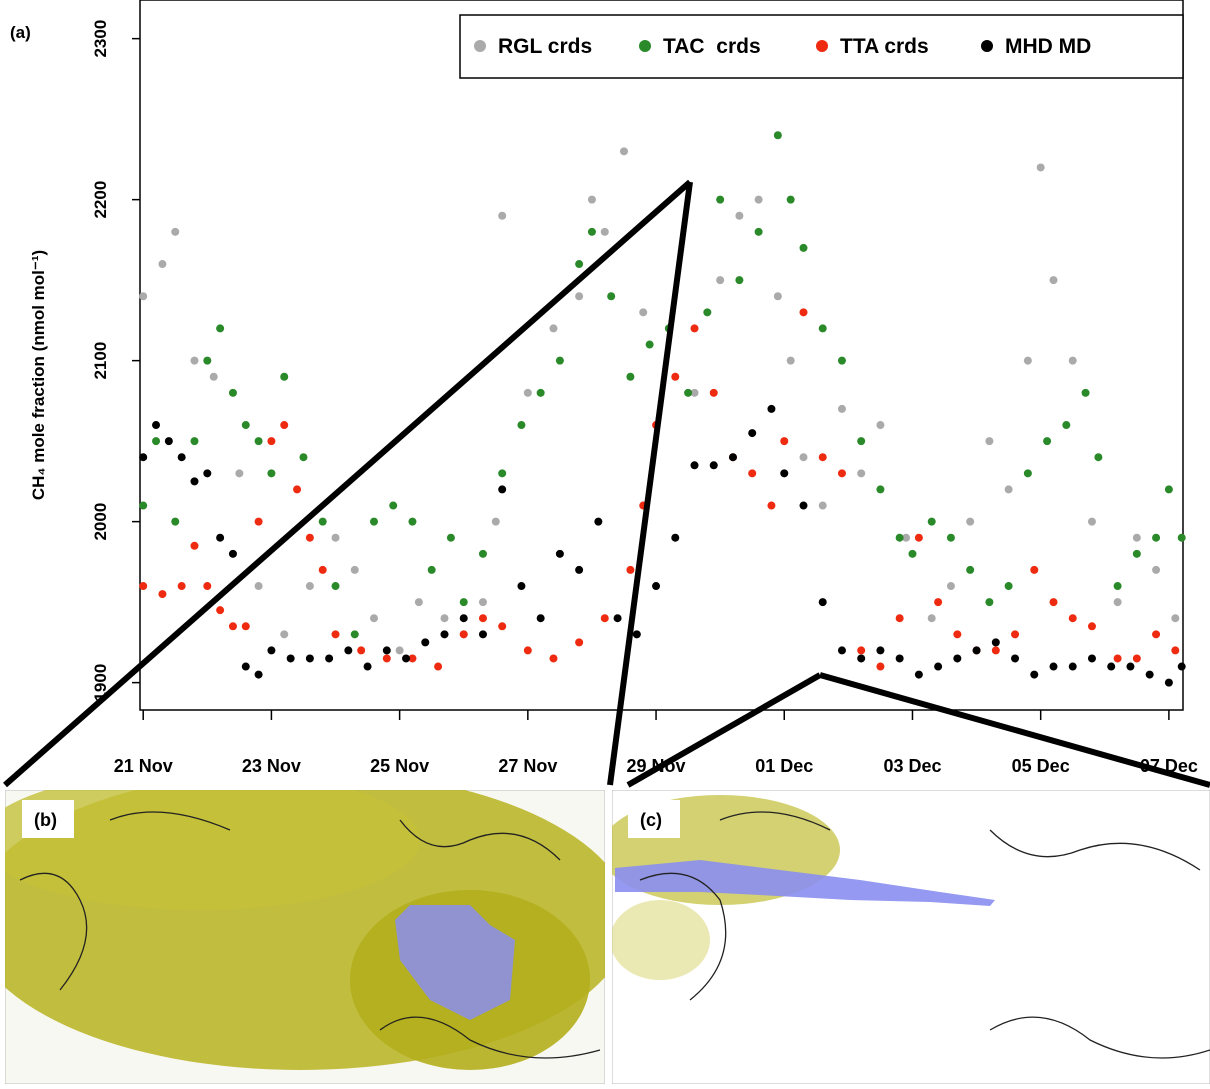 Image resolution: width=1210 pixels, height=1089 pixels. I want to click on y-tick-label: 2300, so click(100, 39).